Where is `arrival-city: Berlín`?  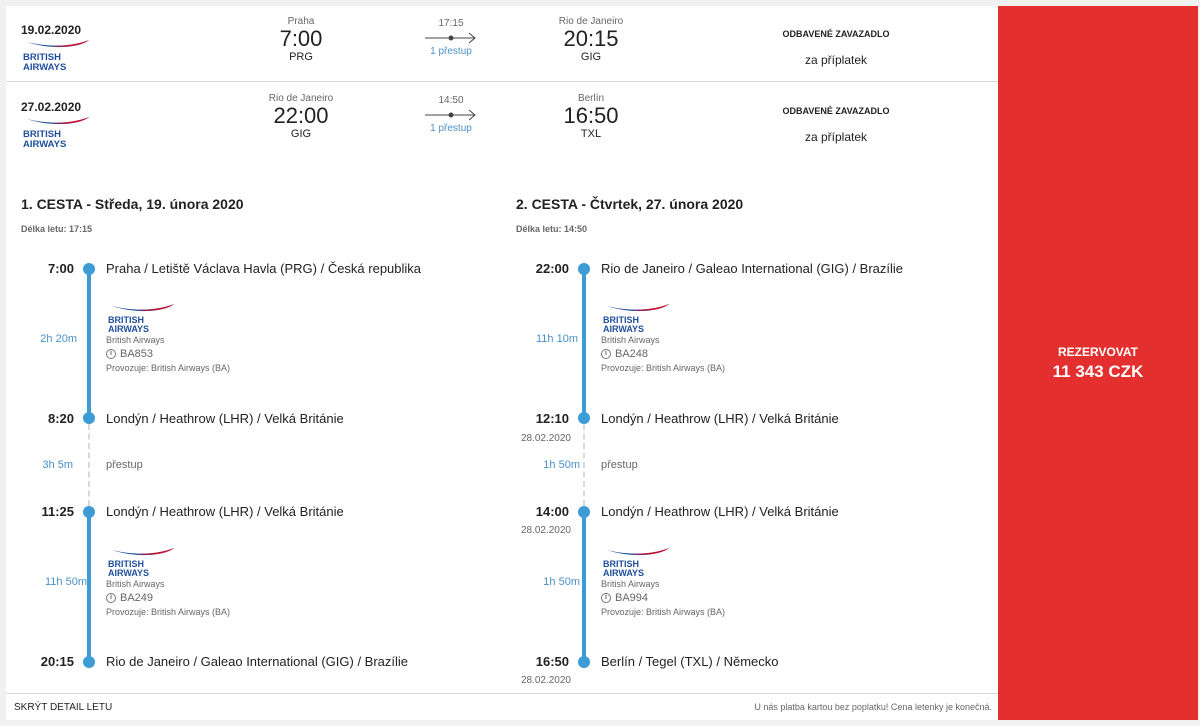 arrival-city: Berlín is located at coordinates (591, 98).